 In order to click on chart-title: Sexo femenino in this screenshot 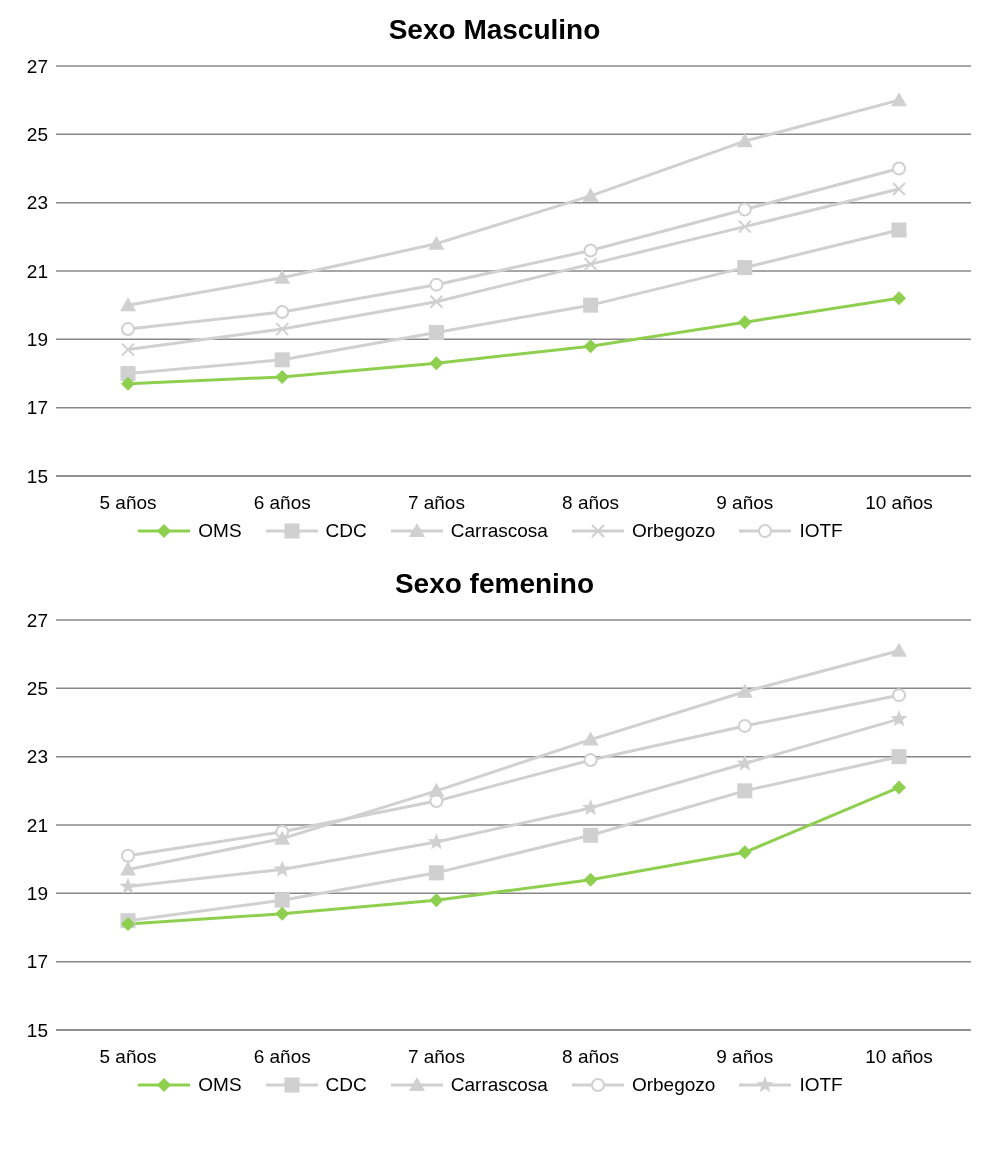, I will do `click(494, 584)`.